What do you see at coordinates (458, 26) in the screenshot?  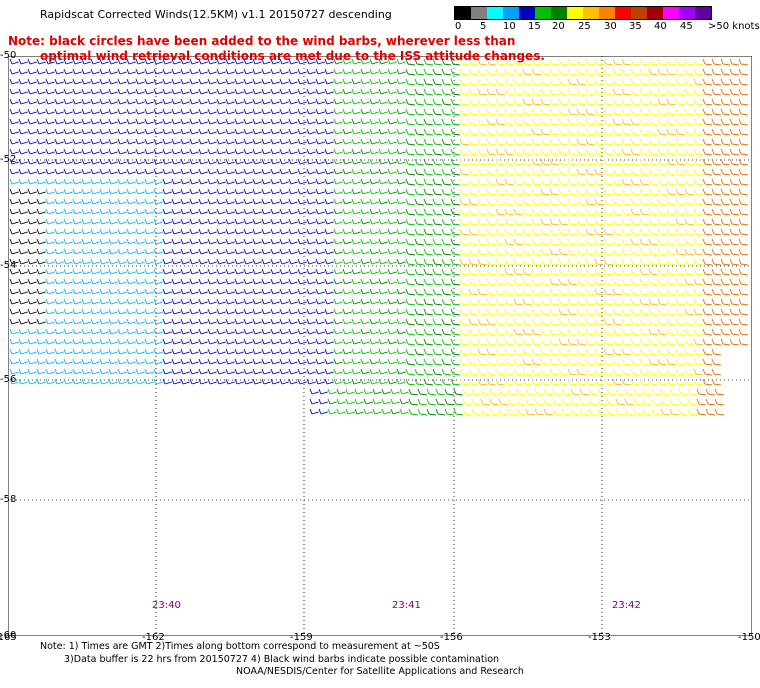 I see `colorbar-label: 0` at bounding box center [458, 26].